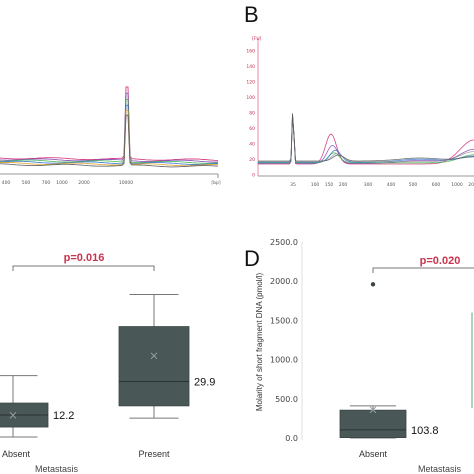  Describe the element at coordinates (257, 39) in the screenshot. I see `panel-b-y-unit: [FU]` at that location.